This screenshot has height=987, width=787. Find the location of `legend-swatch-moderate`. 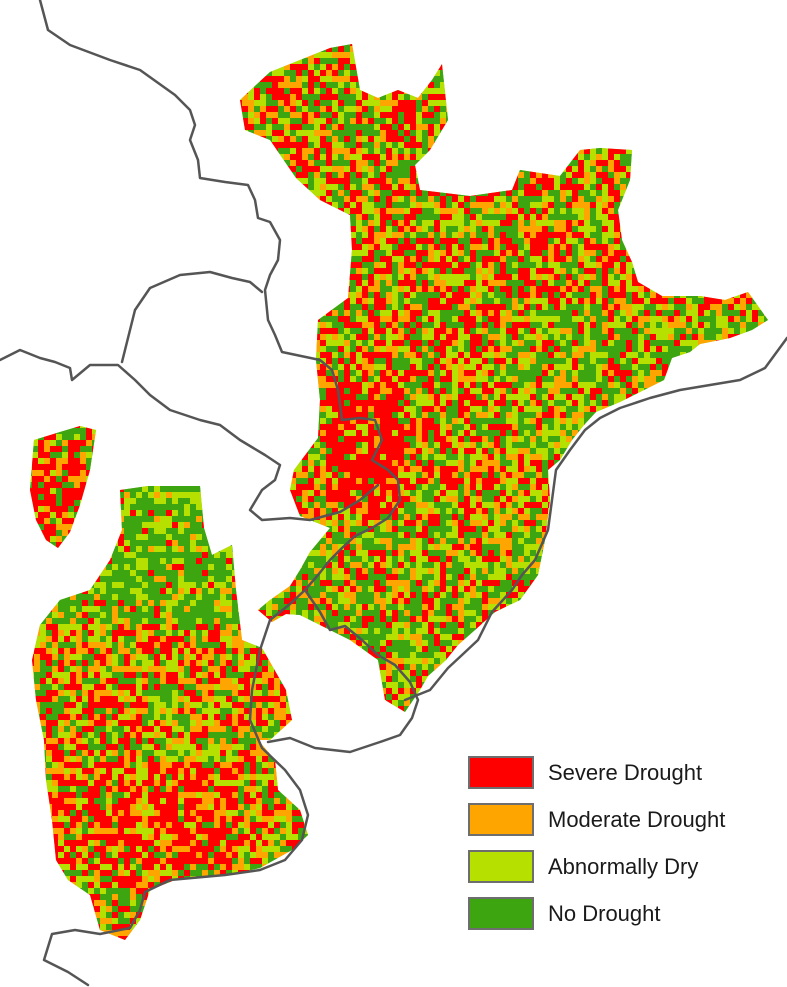

legend-swatch-moderate is located at coordinates (501, 819).